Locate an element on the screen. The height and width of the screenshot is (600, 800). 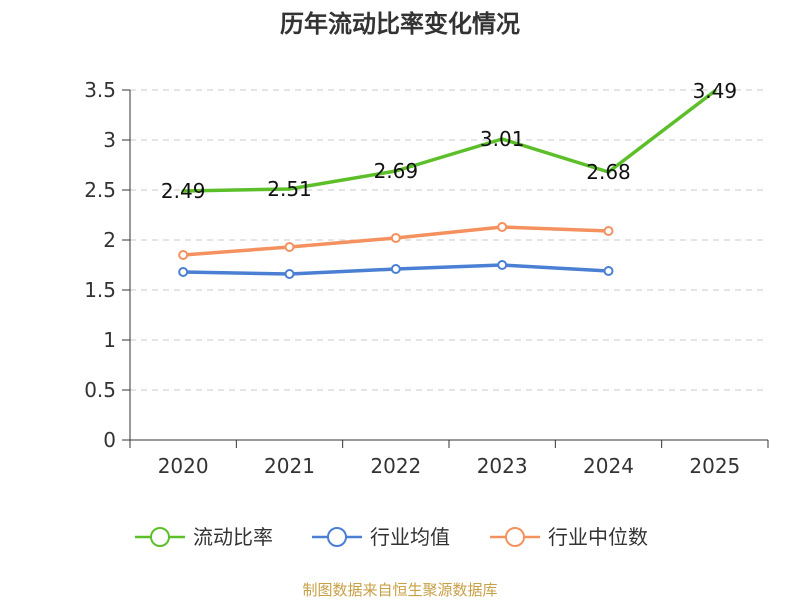
data-label-2024: 2.68 is located at coordinates (608, 172).